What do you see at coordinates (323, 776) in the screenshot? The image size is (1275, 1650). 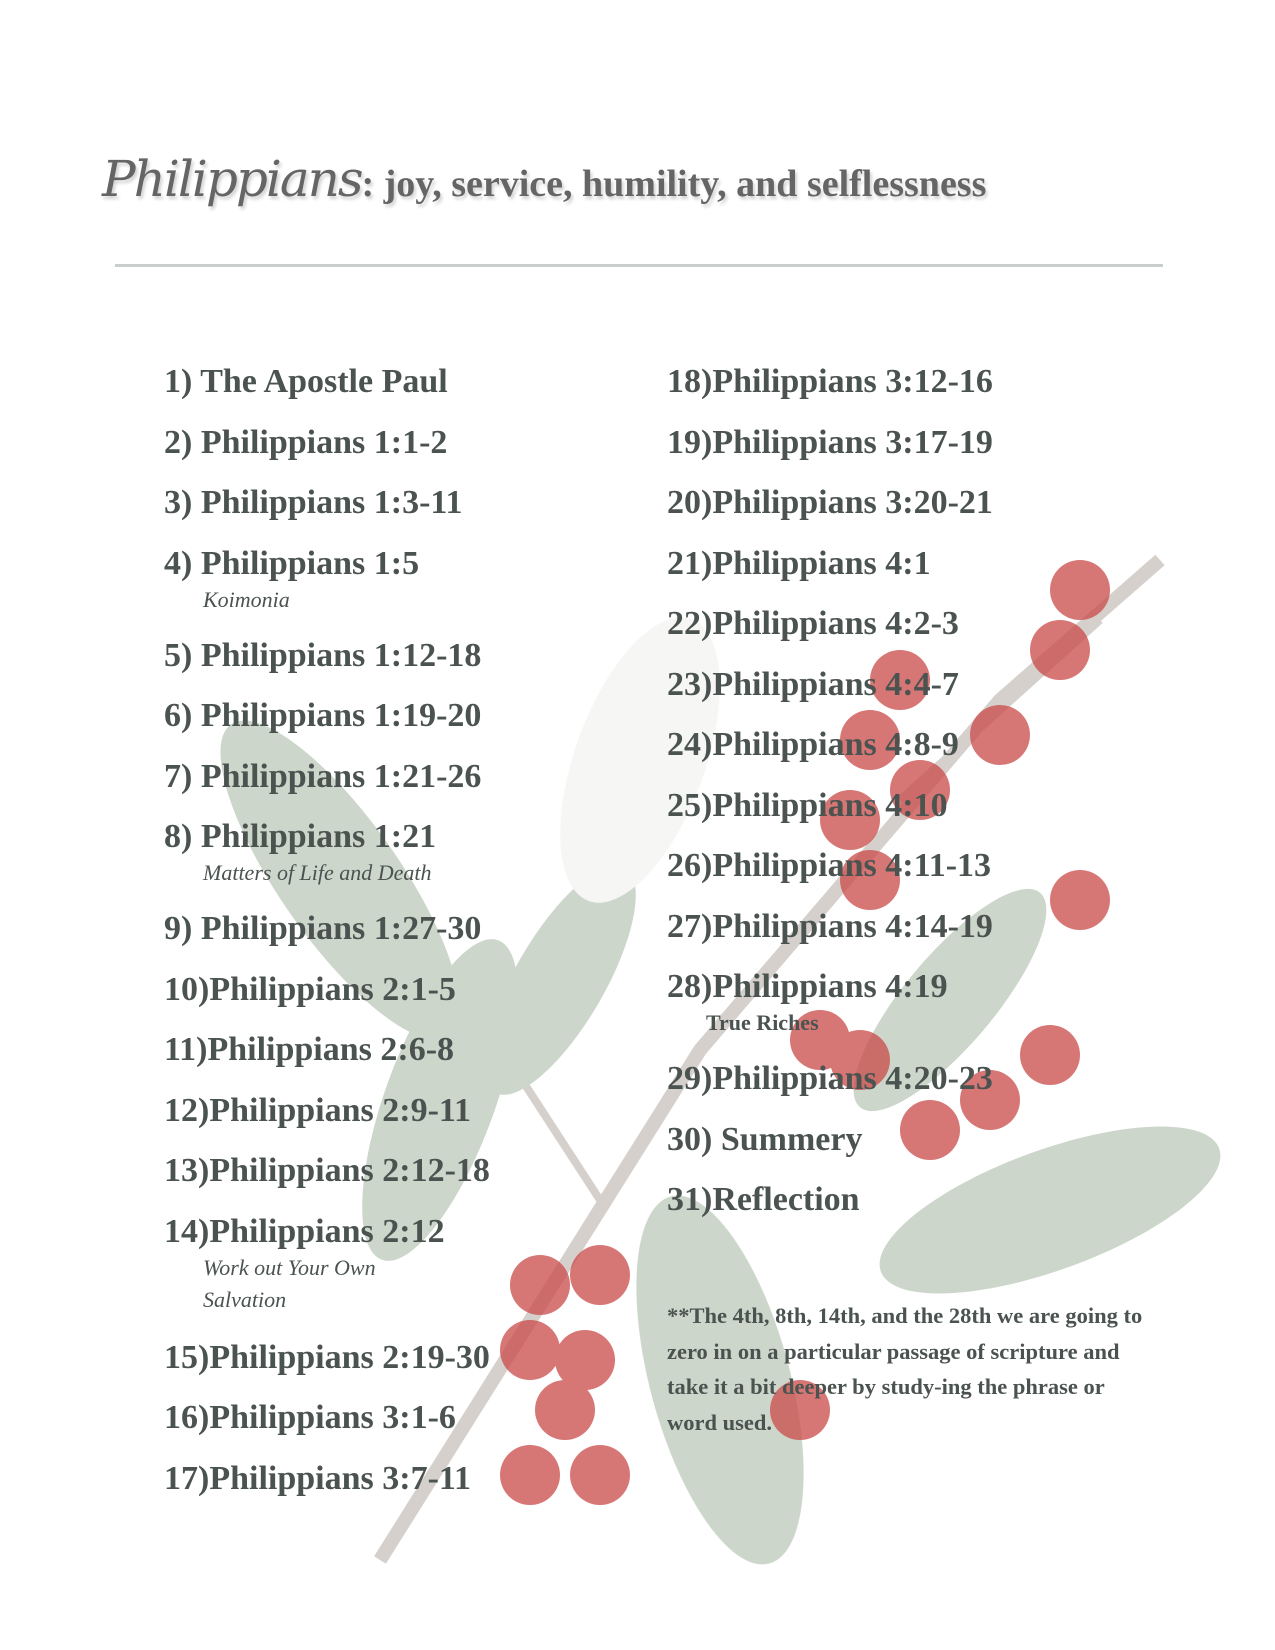 I see `item-label: 7) Philippians 1:21-26` at bounding box center [323, 776].